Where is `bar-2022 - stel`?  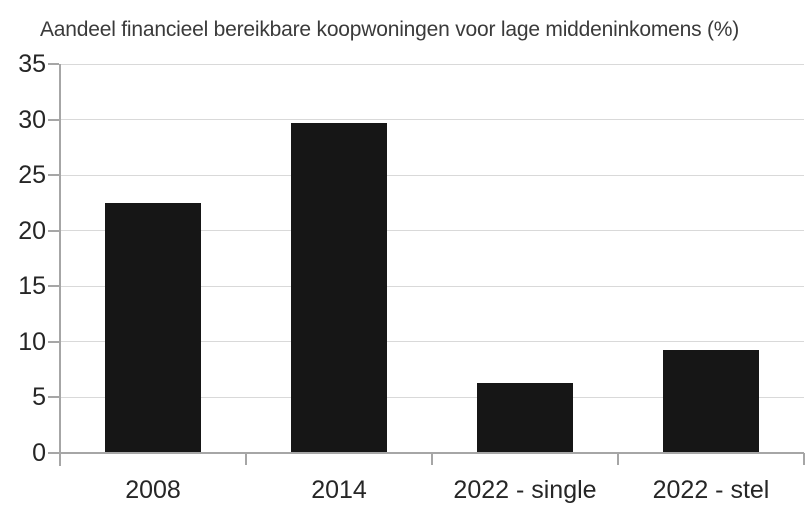 bar-2022 - stel is located at coordinates (711, 401).